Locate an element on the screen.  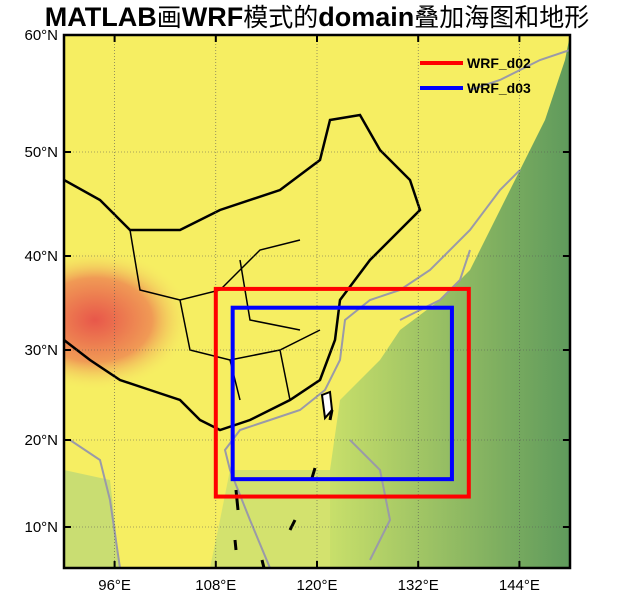
legend: WRF_d02 WRF_d03 is located at coordinates (475, 75).